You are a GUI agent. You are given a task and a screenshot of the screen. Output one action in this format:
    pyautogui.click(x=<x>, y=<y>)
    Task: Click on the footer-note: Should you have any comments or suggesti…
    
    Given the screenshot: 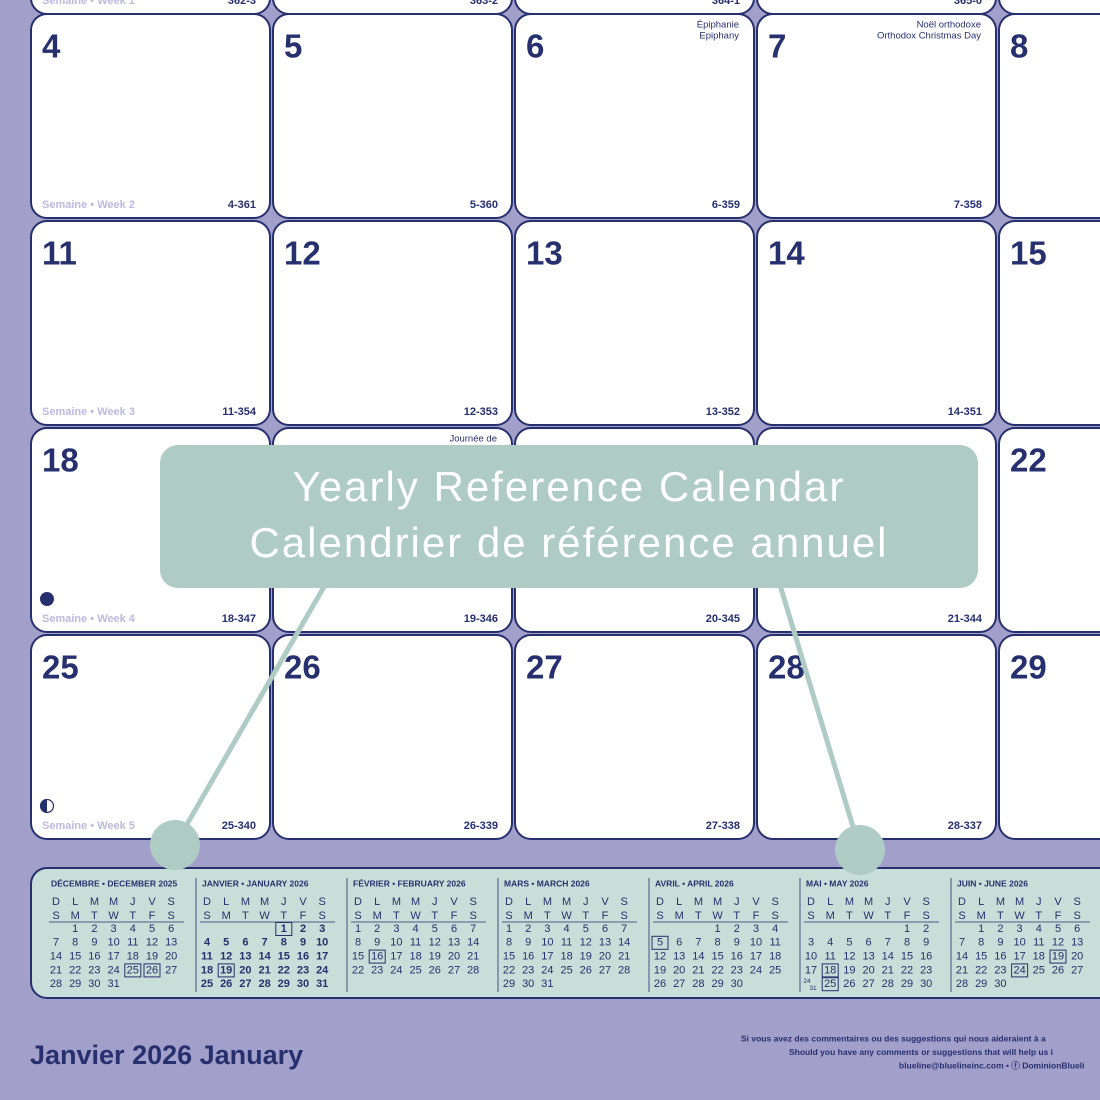 What is the action you would take?
    pyautogui.click(x=921, y=1052)
    